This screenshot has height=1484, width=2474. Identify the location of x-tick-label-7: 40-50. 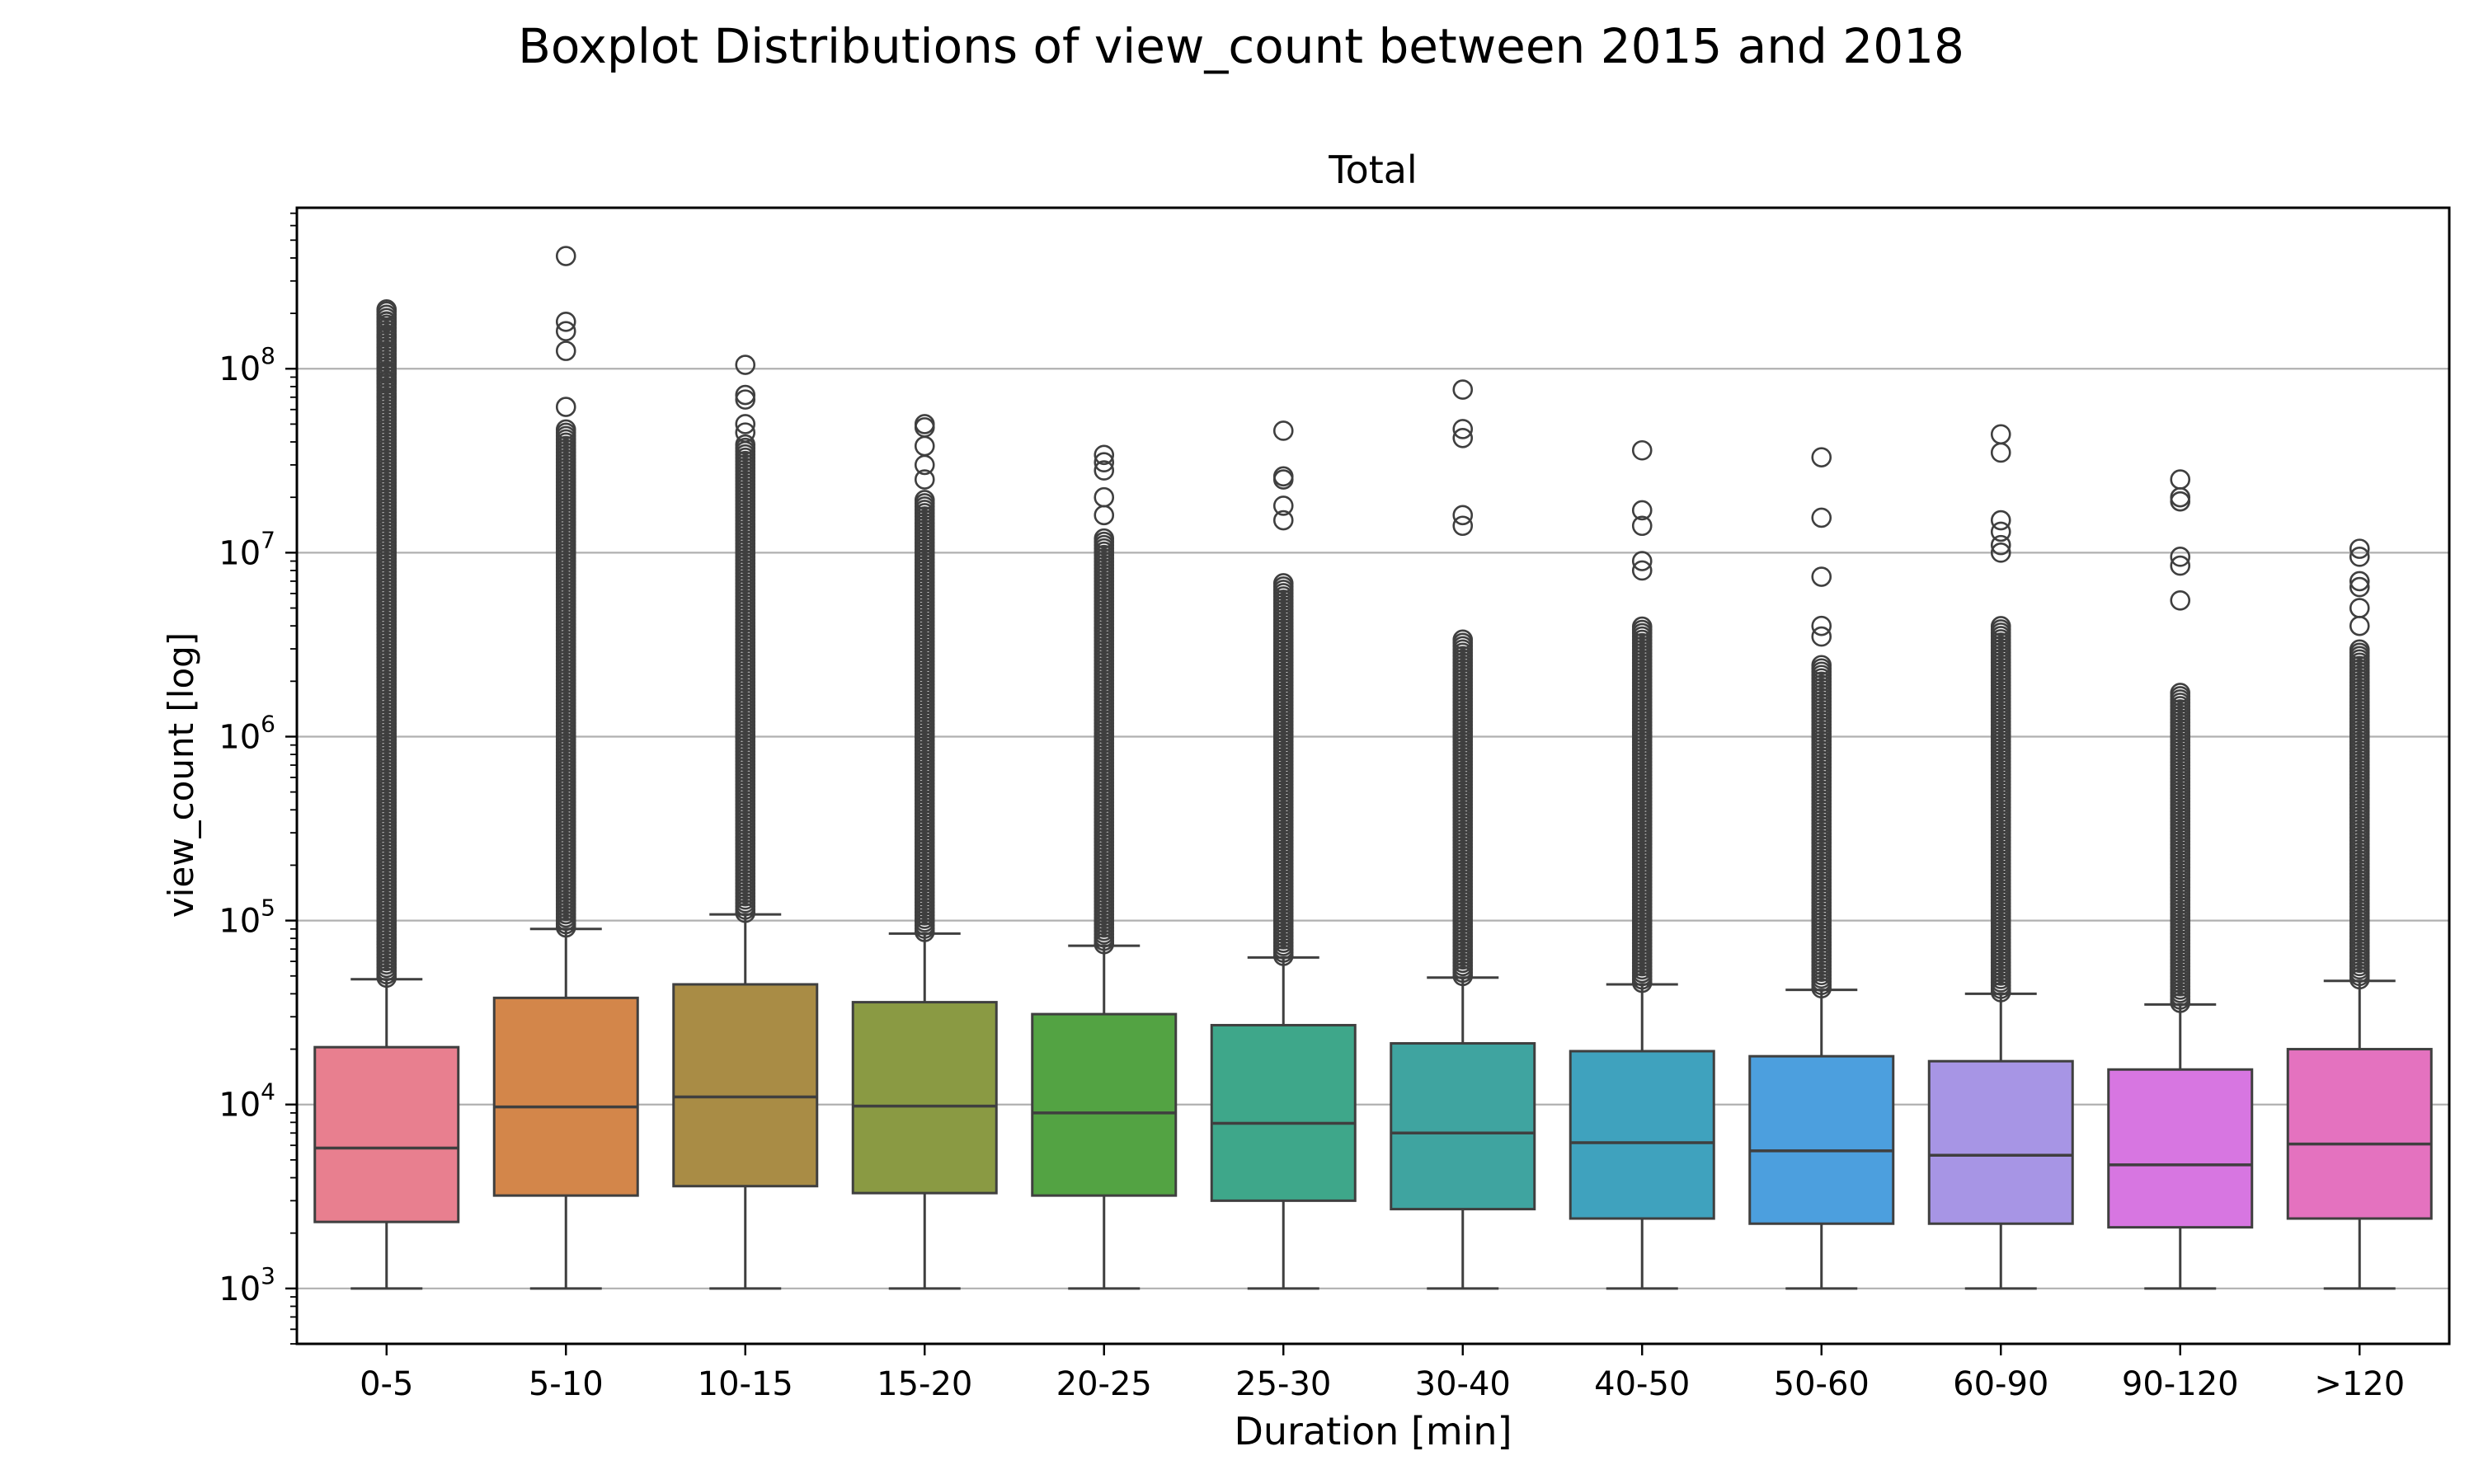
(1642, 1384).